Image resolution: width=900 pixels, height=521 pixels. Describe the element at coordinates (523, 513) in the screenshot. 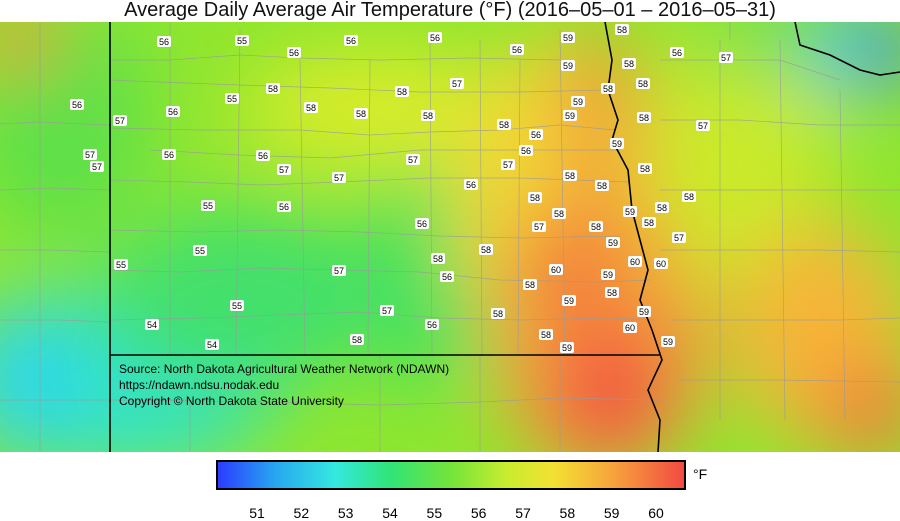

I see `legend-tick-label: 57` at that location.